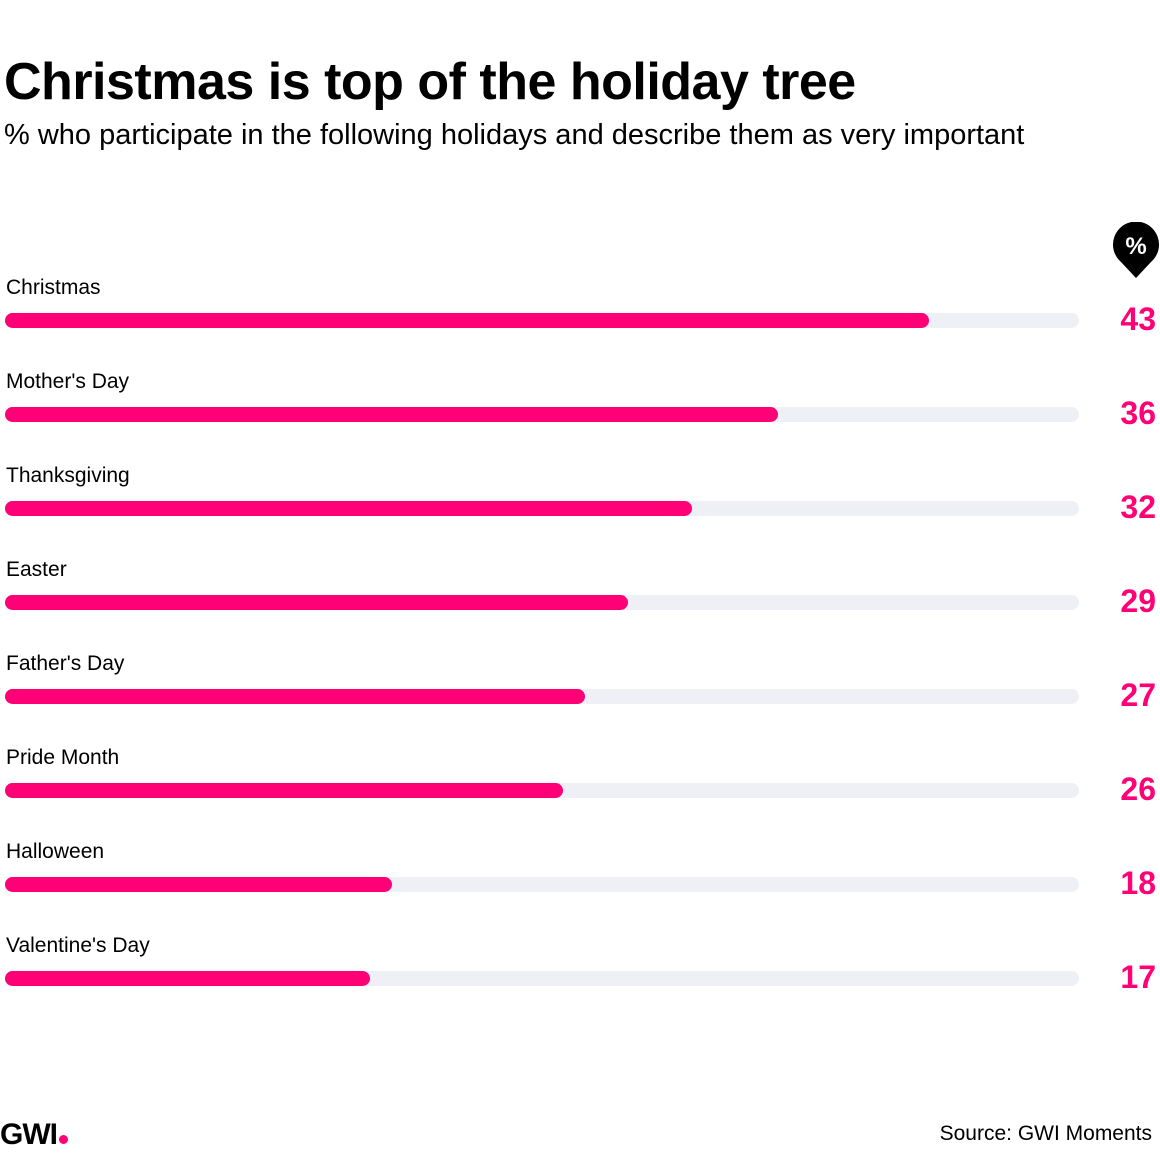  I want to click on bar-label: Pride Month, so click(63, 757).